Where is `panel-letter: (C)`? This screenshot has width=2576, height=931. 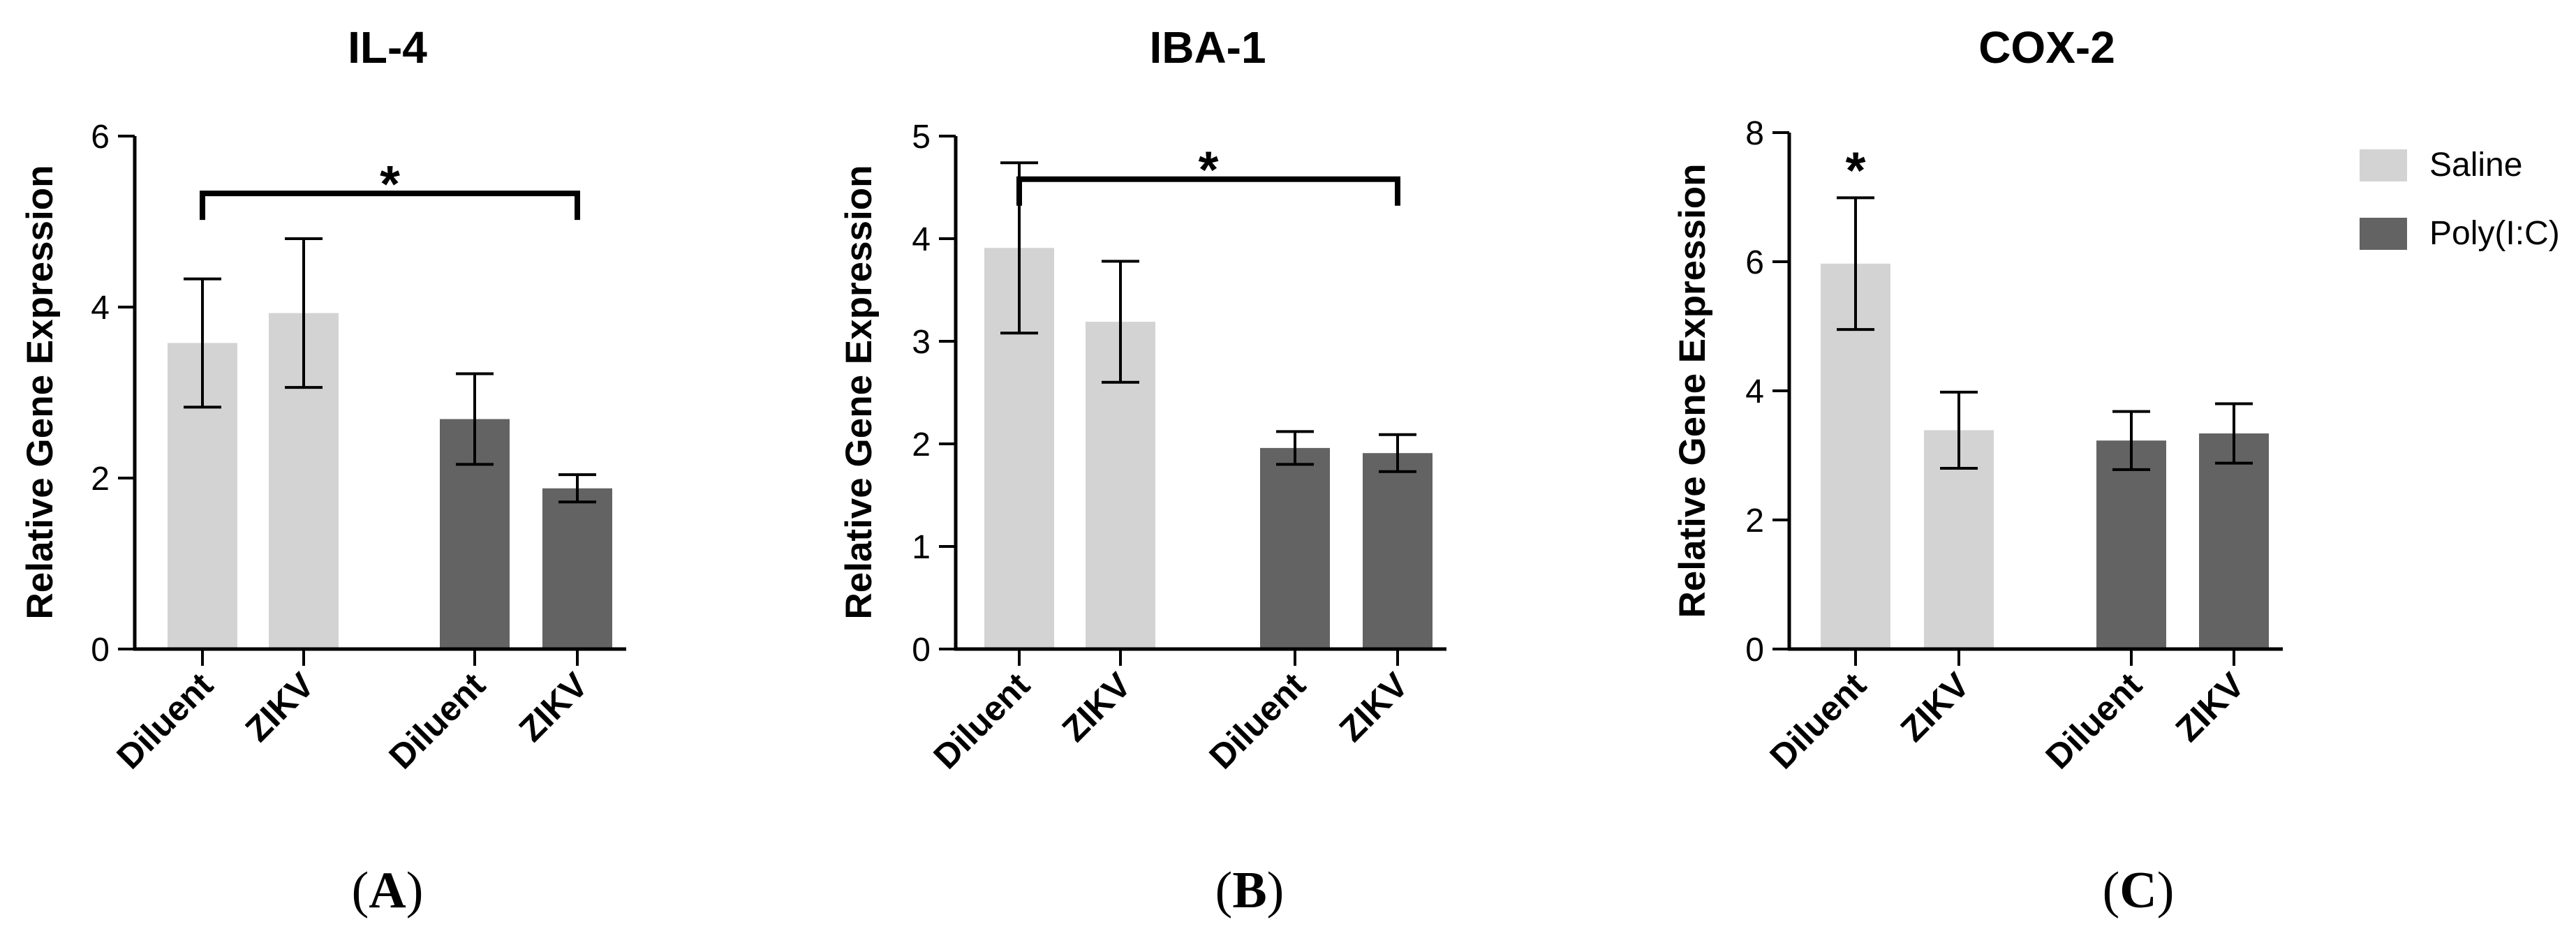 panel-letter: (C) is located at coordinates (2139, 890).